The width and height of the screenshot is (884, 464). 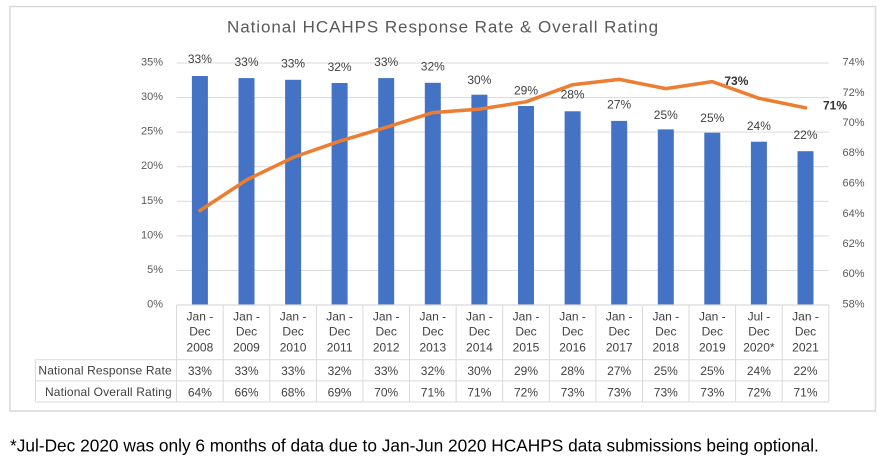 I want to click on svg-text: 2016, so click(x=572, y=348).